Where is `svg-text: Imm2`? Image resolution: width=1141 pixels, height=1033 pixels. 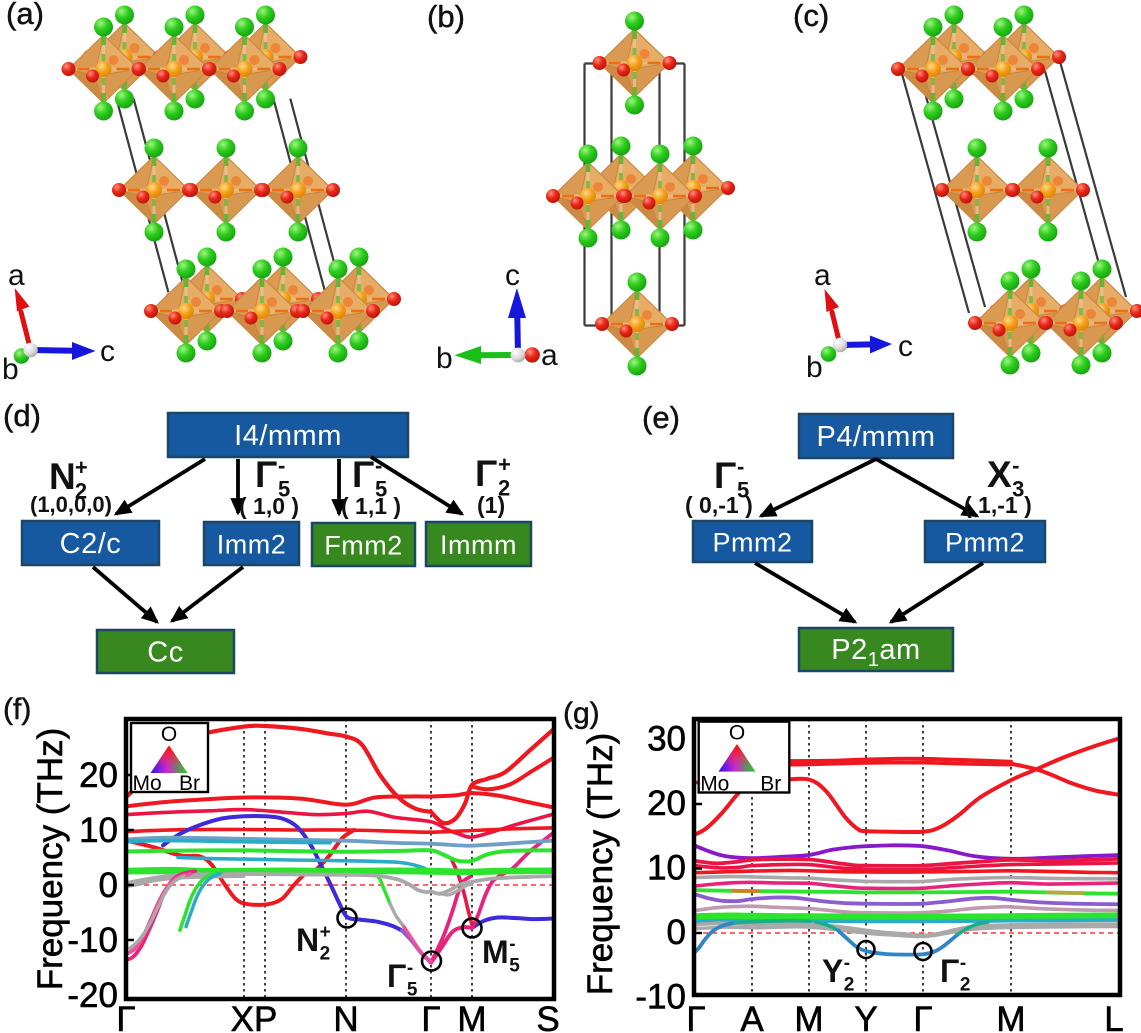
svg-text: Imm2 is located at coordinates (252, 545).